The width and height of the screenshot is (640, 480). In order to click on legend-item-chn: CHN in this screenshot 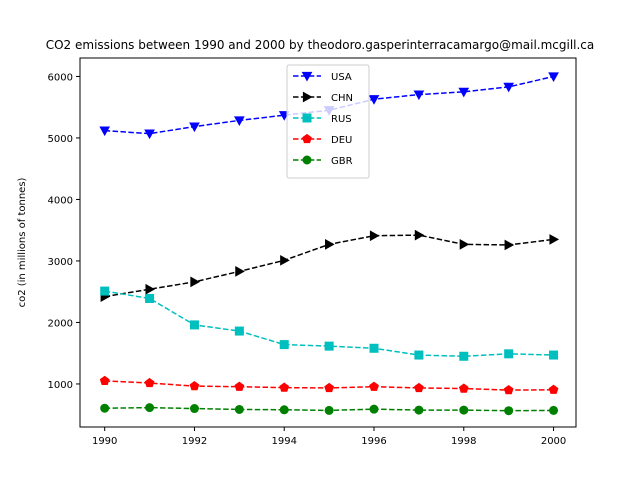, I will do `click(323, 97)`.